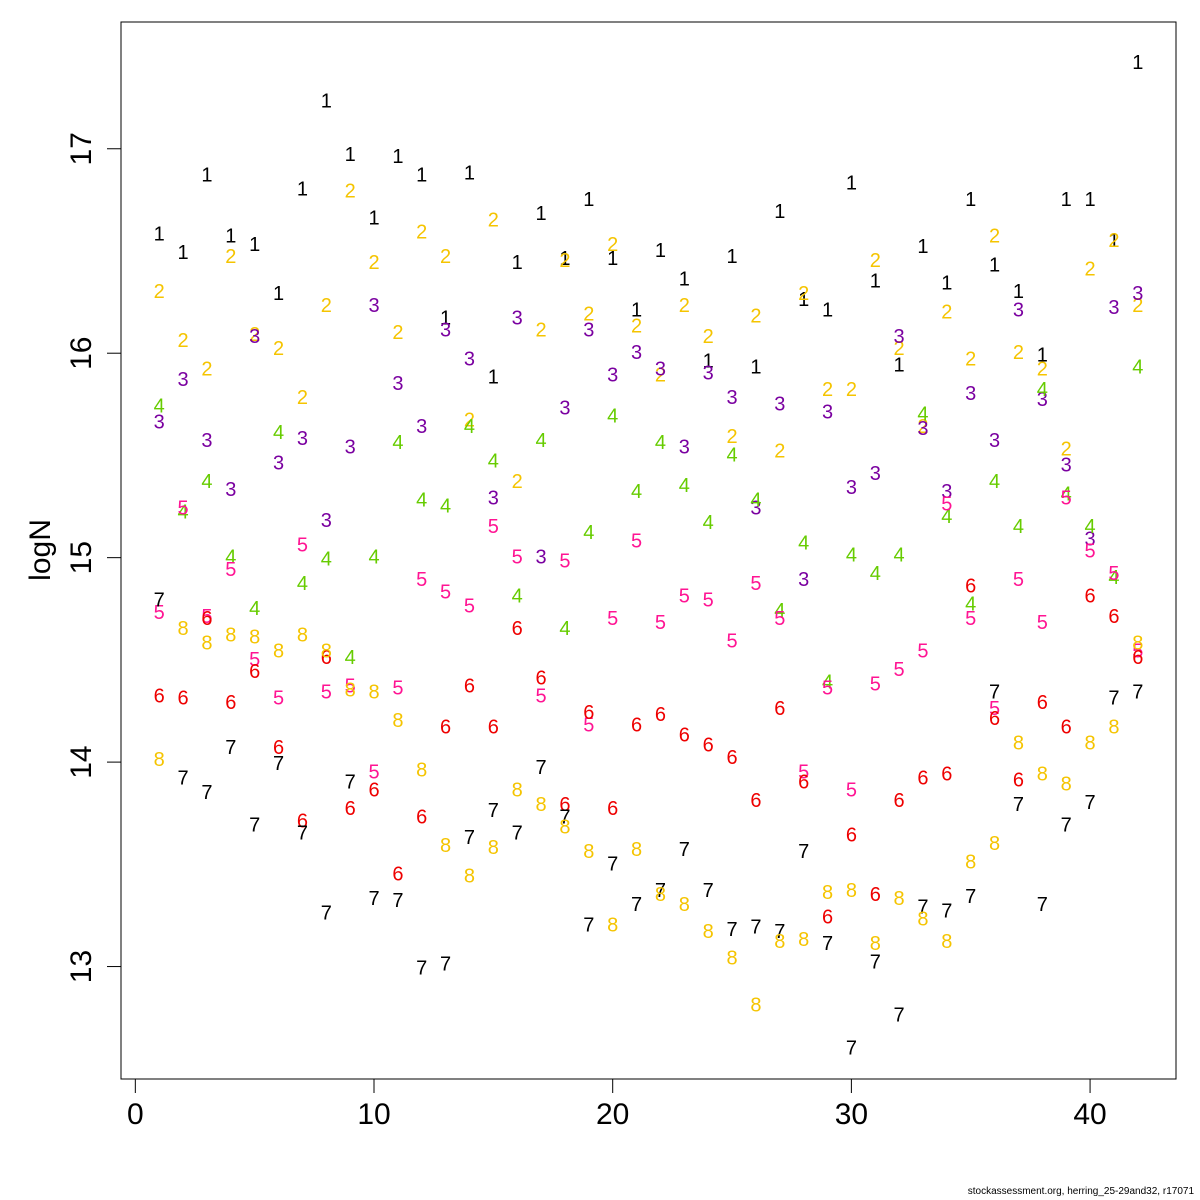  I want to click on y-tick-label: 15, so click(81, 557).